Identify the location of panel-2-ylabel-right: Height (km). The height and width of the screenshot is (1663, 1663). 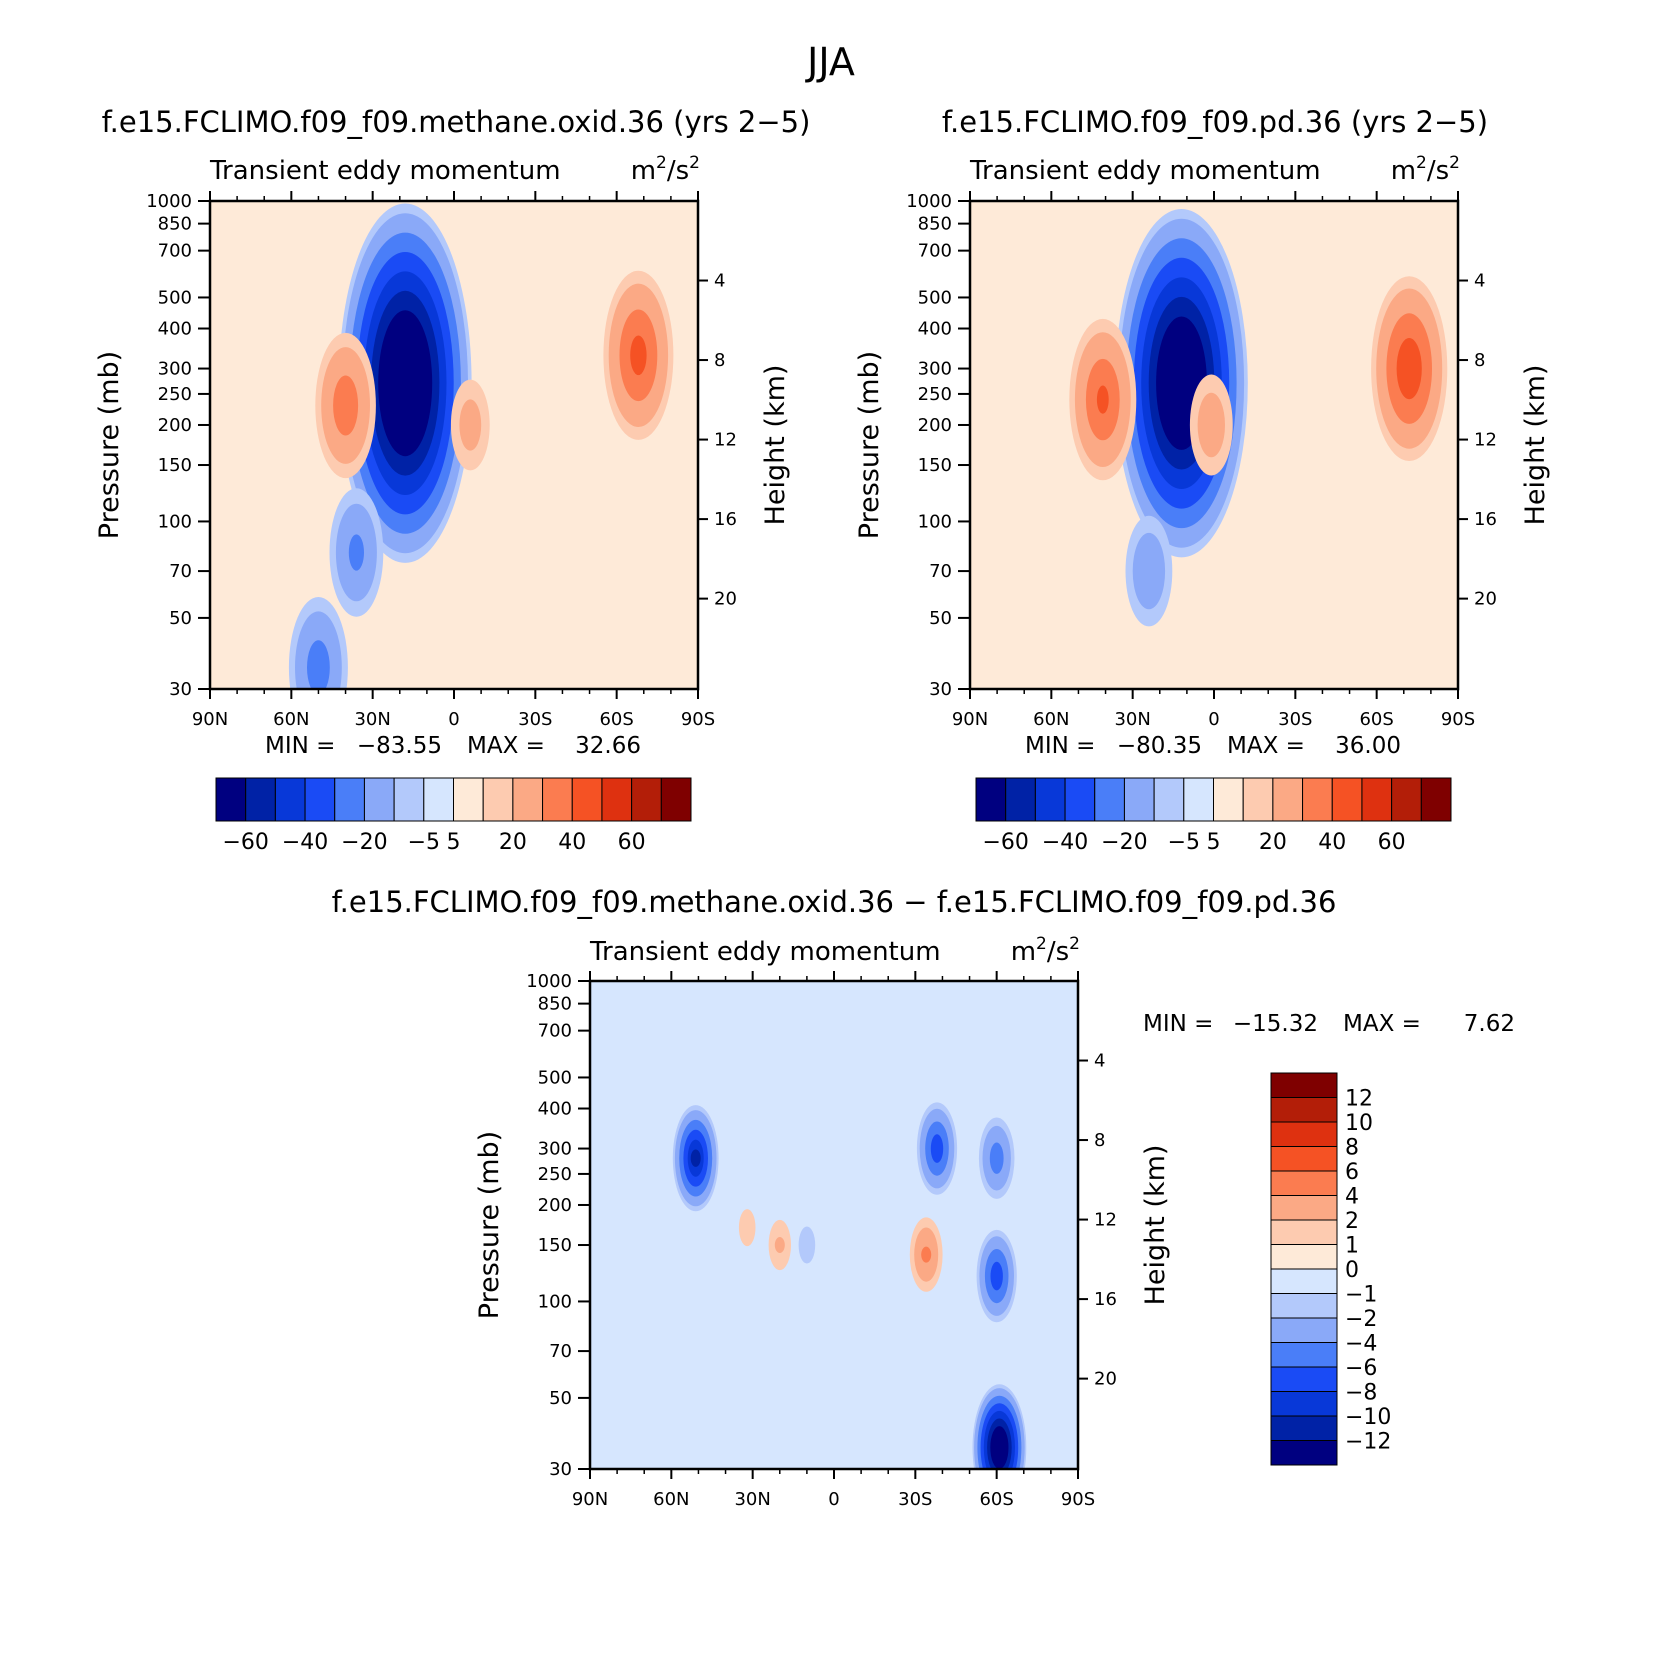
(1535, 445).